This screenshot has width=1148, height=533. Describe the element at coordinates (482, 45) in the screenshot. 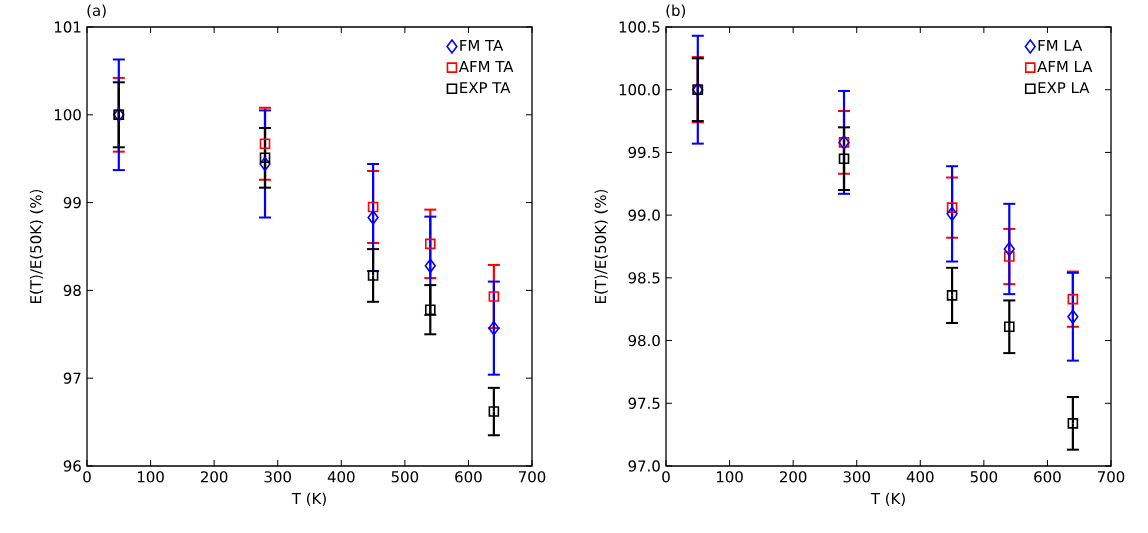

I see `legend-label: FM TA` at that location.